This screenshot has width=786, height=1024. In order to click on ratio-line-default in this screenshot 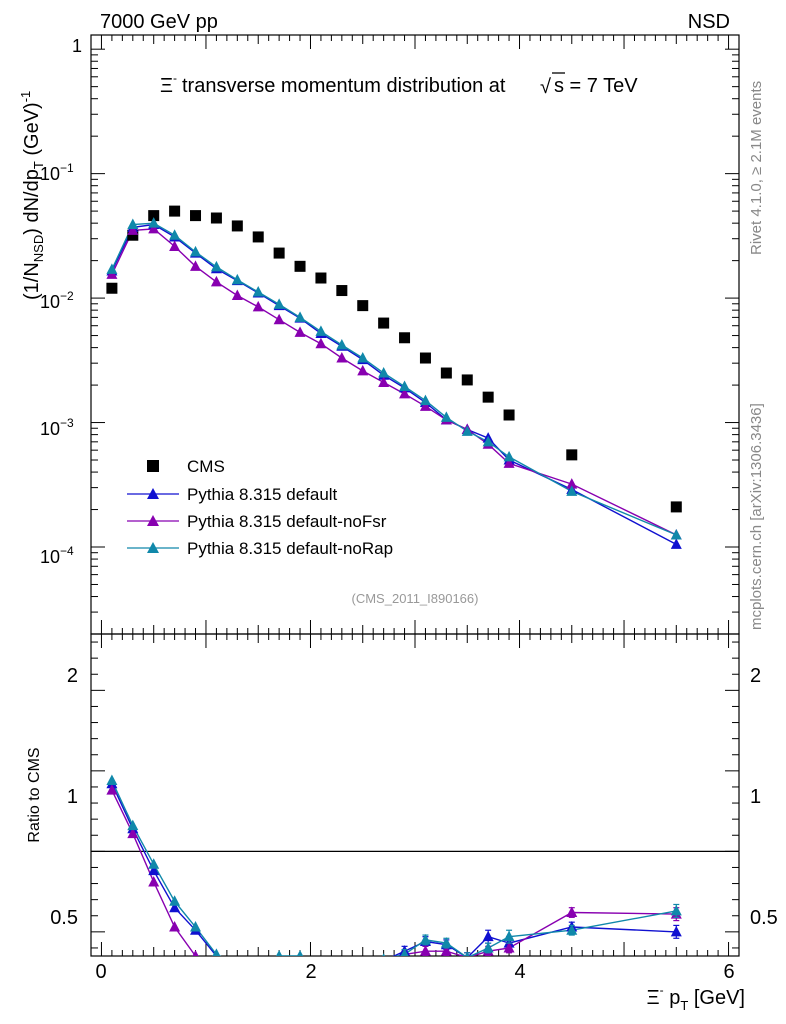, I will do `click(394, 869)`.